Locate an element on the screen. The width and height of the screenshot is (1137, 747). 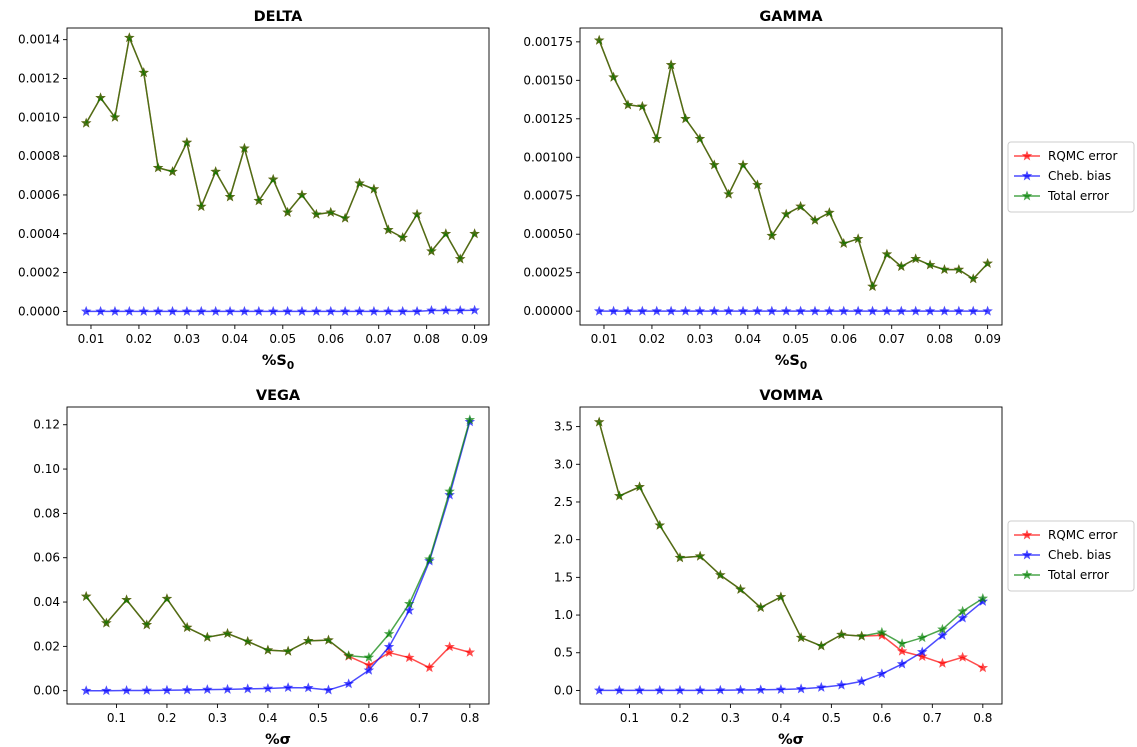
x-axis-label: %σ is located at coordinates (278, 739).